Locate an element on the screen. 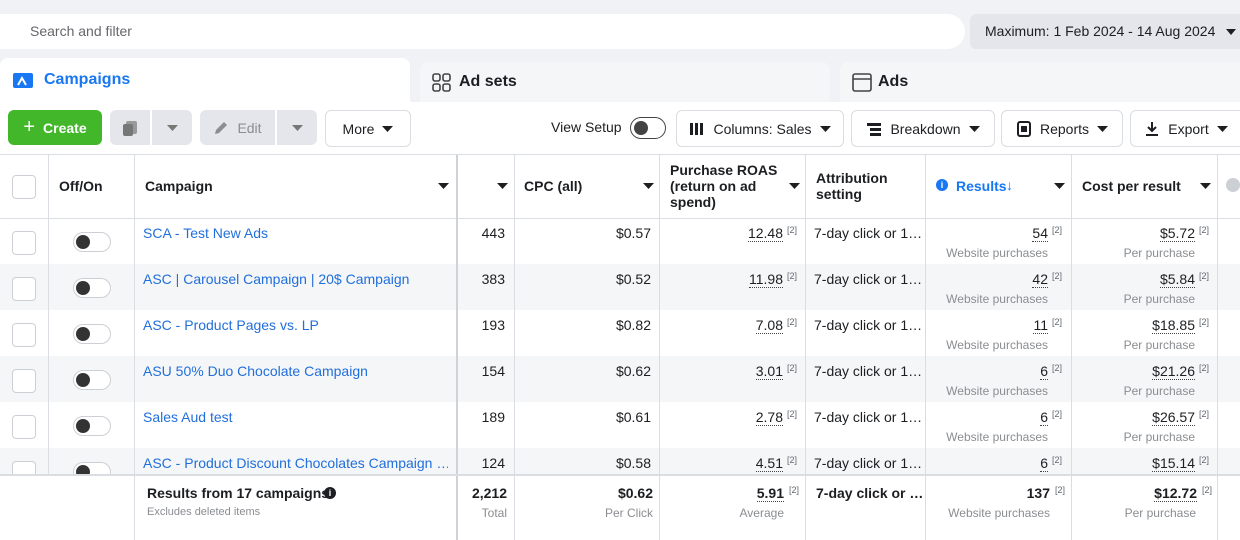  duplicate-menu is located at coordinates (172, 127).